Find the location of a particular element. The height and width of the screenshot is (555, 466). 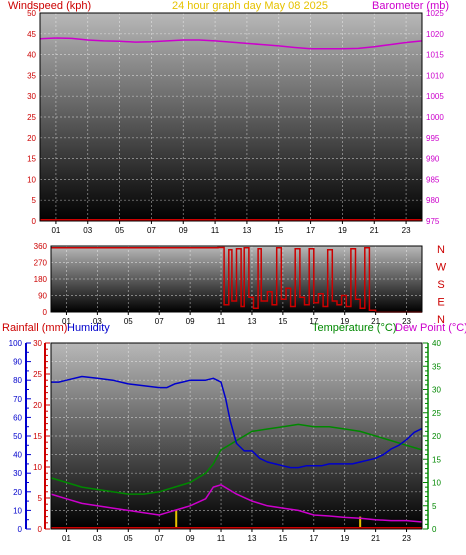

rainfall-y-tick-label: 5 is located at coordinates (40, 498).